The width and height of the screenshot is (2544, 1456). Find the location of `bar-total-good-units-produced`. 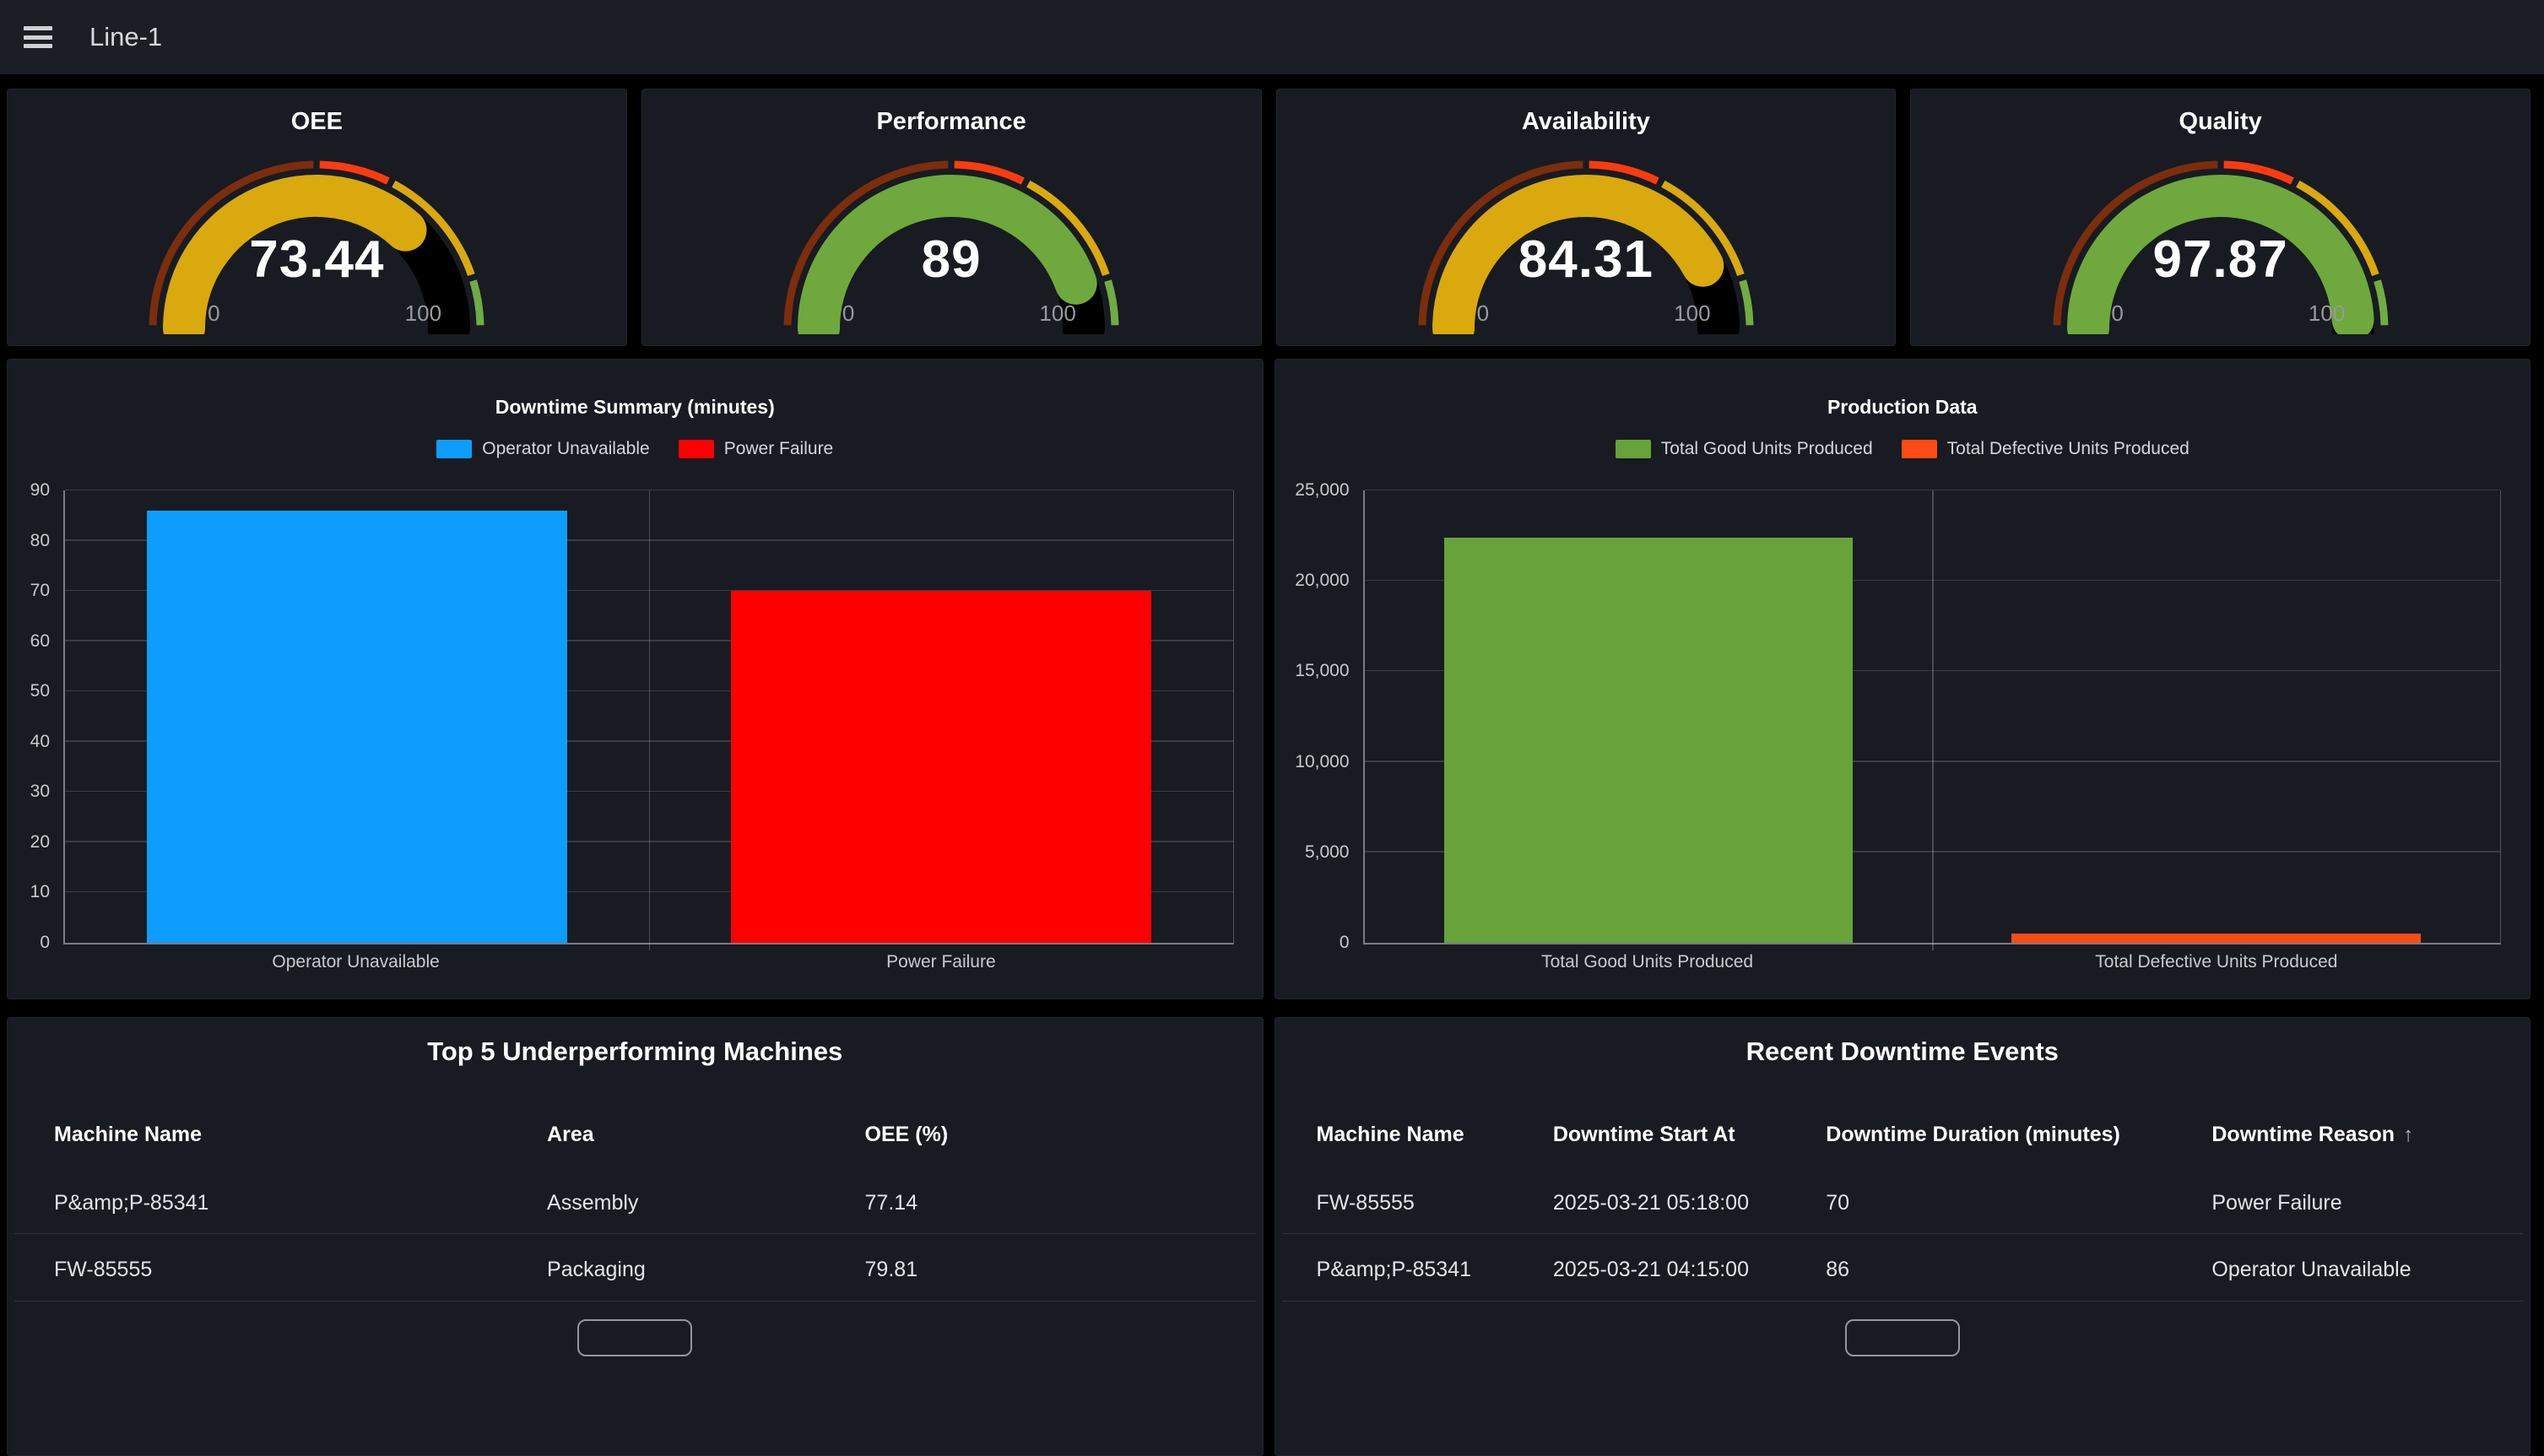

bar-total-good-units-produced is located at coordinates (1649, 740).